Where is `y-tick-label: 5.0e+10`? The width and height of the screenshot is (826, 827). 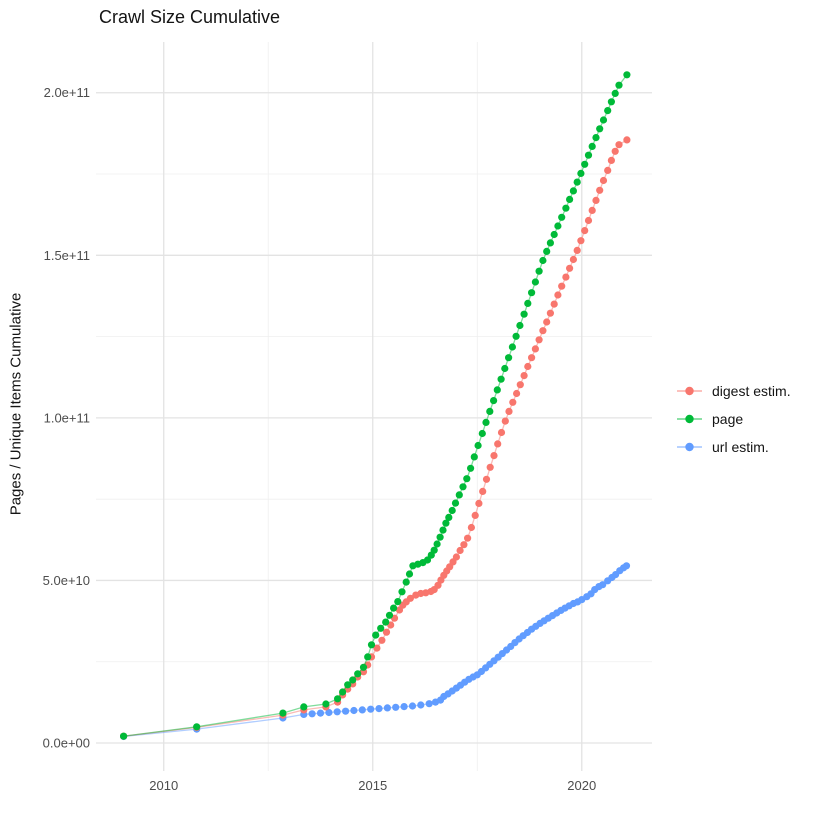 y-tick-label: 5.0e+10 is located at coordinates (66, 580).